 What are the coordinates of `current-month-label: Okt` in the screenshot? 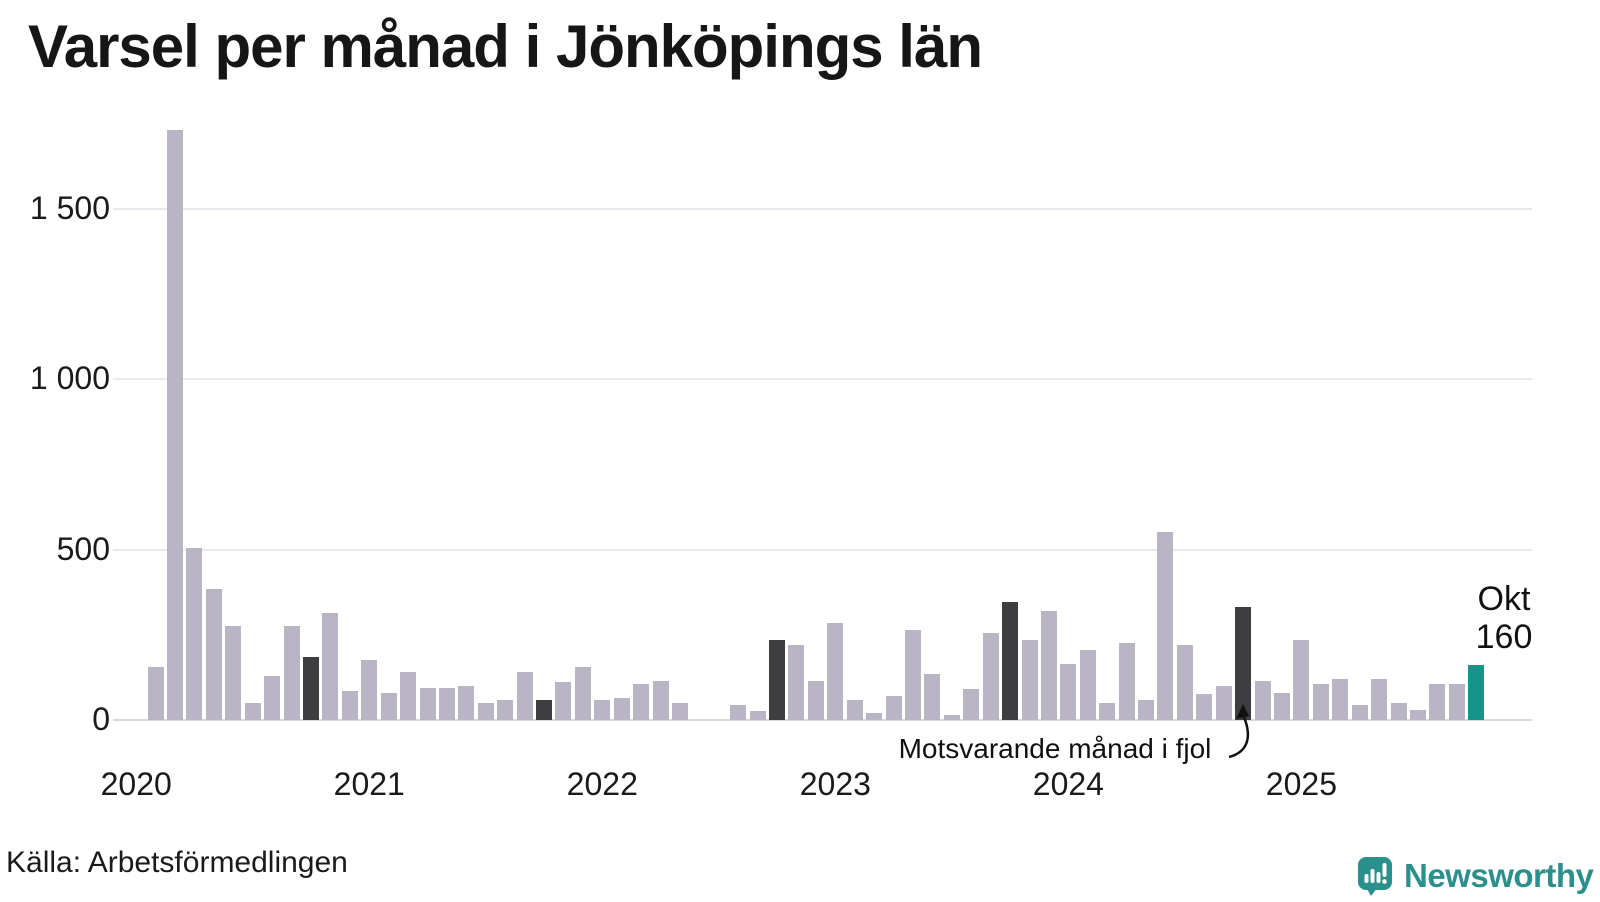 It's located at (1504, 599).